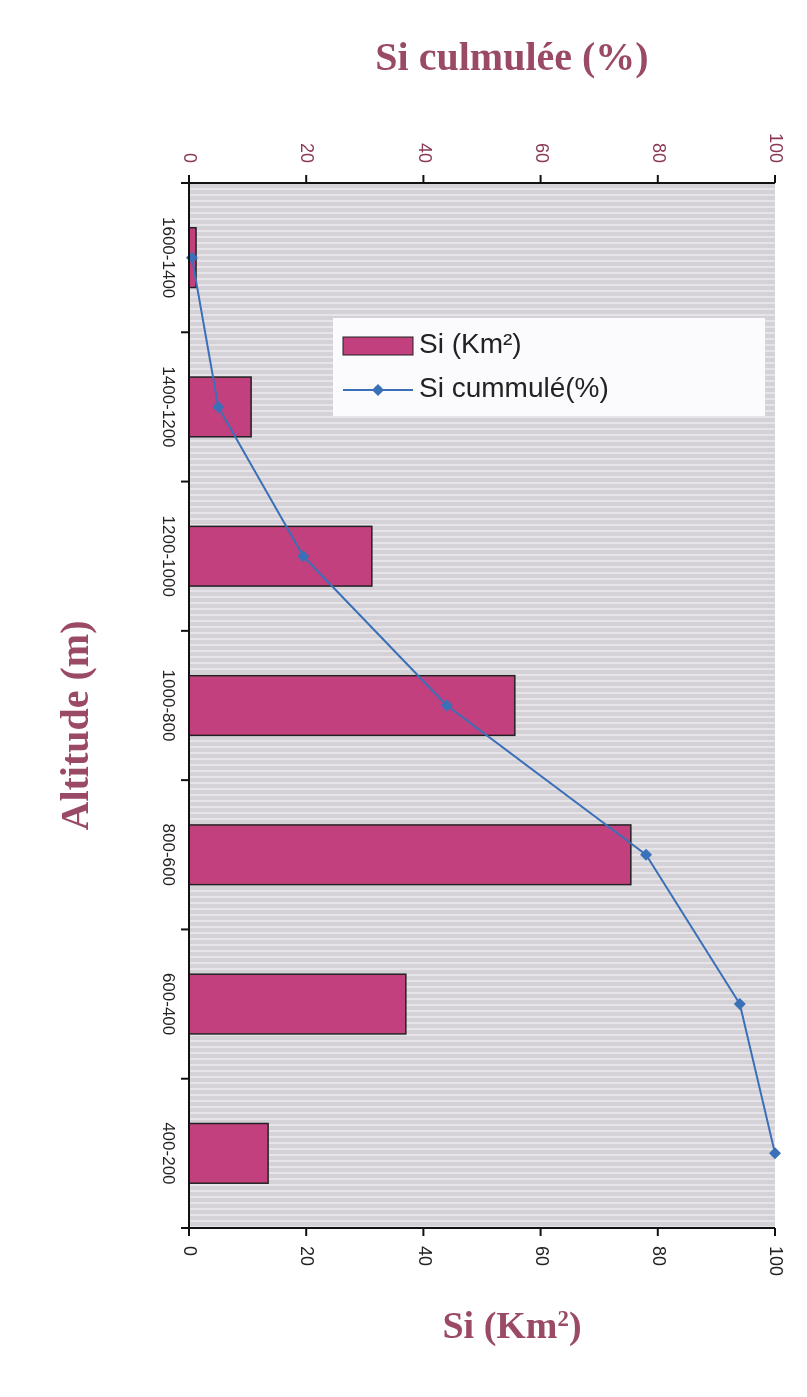 Image resolution: width=807 pixels, height=1397 pixels. What do you see at coordinates (307, 152) in the screenshot?
I see `x2-tick-label: 20` at bounding box center [307, 152].